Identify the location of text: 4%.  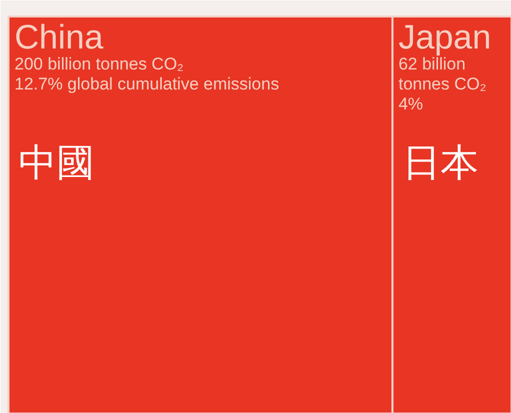
(411, 104).